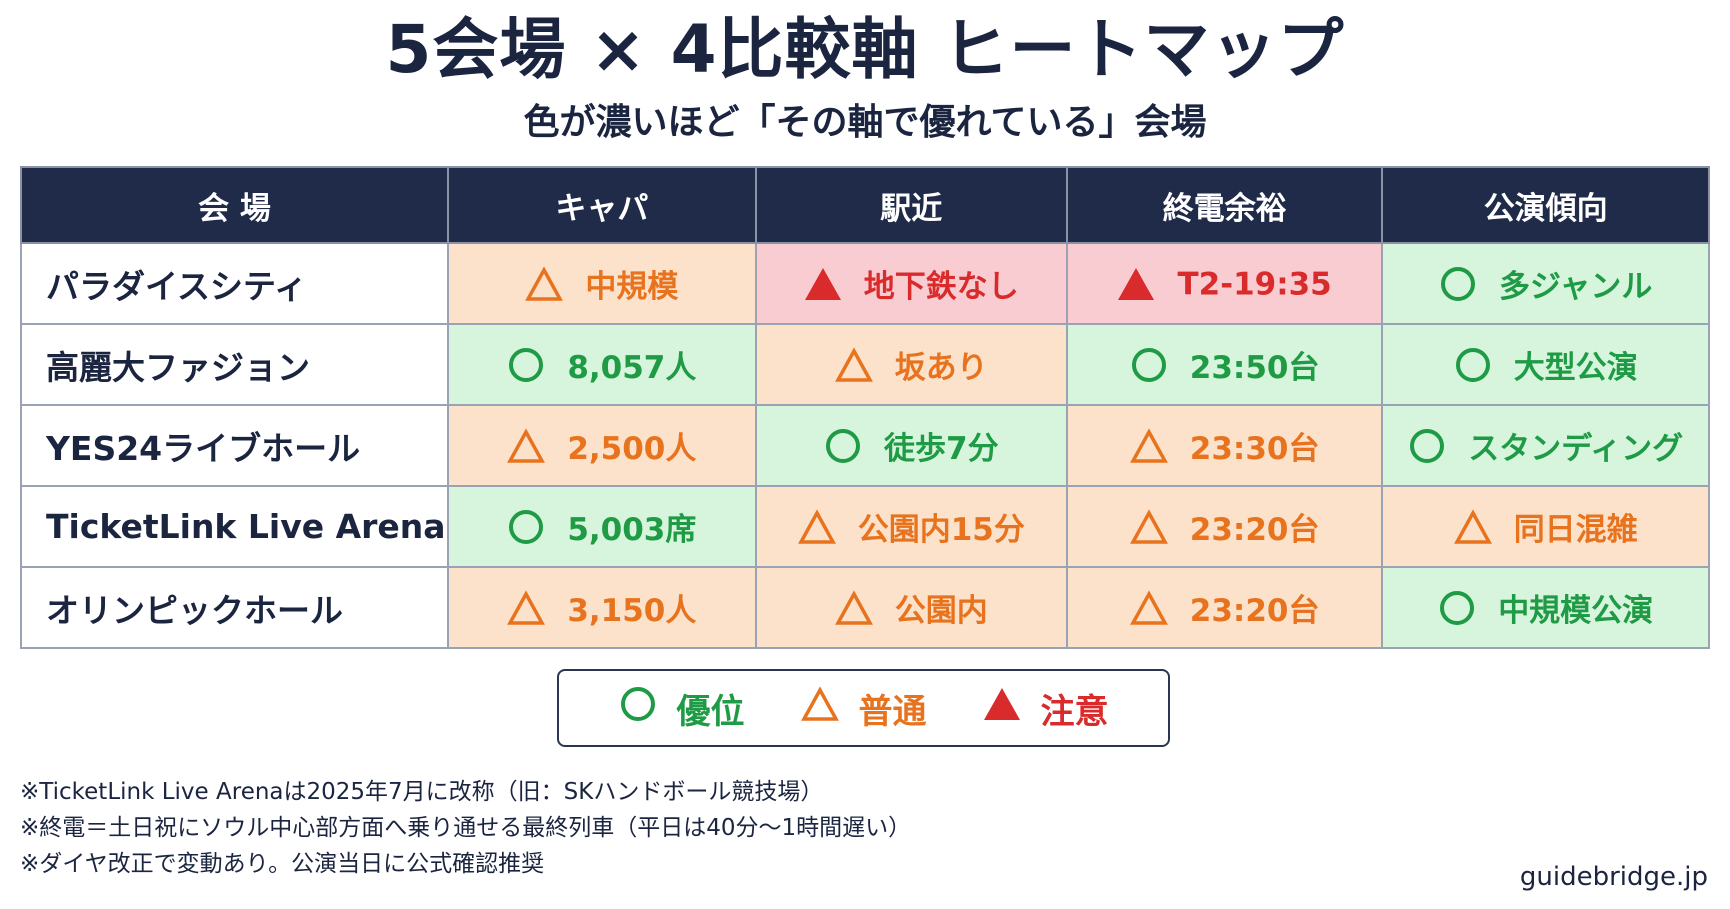  Describe the element at coordinates (234, 607) in the screenshot. I see `venue-name: オリンピックホール` at that location.